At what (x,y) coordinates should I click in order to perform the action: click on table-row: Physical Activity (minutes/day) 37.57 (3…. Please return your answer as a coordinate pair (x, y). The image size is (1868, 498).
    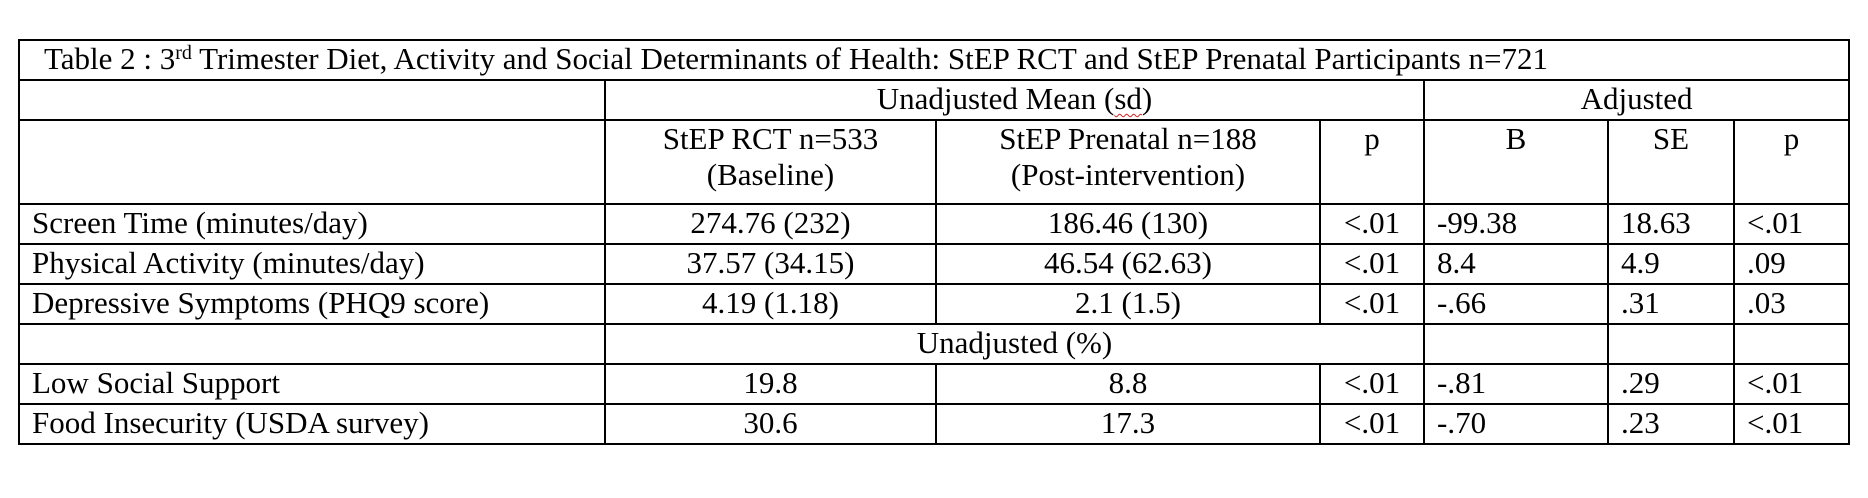
    Looking at the image, I should click on (934, 264).